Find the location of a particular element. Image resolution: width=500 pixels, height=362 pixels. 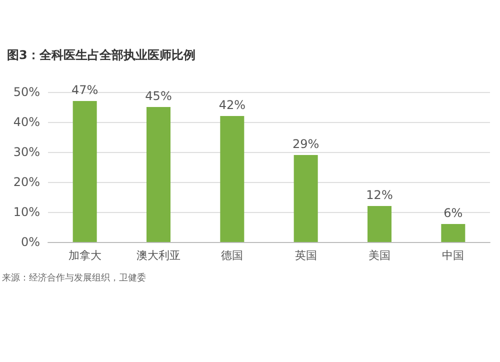

data-label: 47% is located at coordinates (84, 90).